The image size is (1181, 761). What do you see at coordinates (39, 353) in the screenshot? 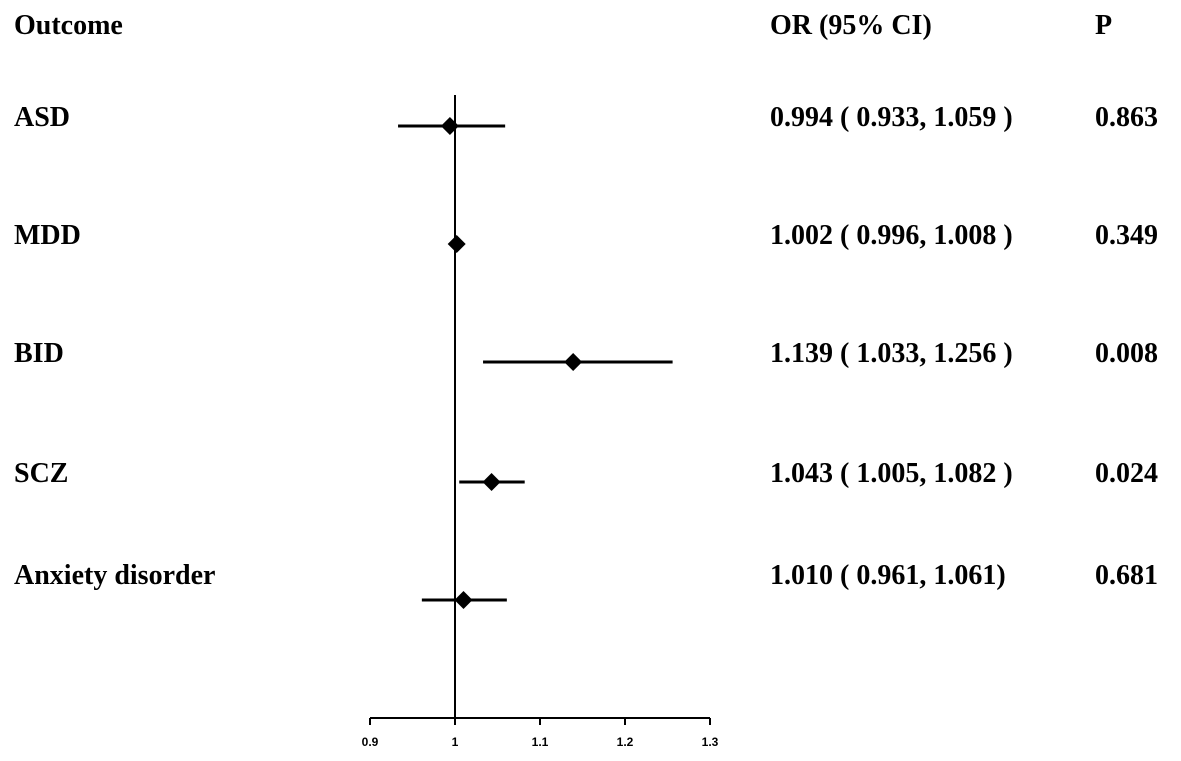
I see `outcome-label: BID` at bounding box center [39, 353].